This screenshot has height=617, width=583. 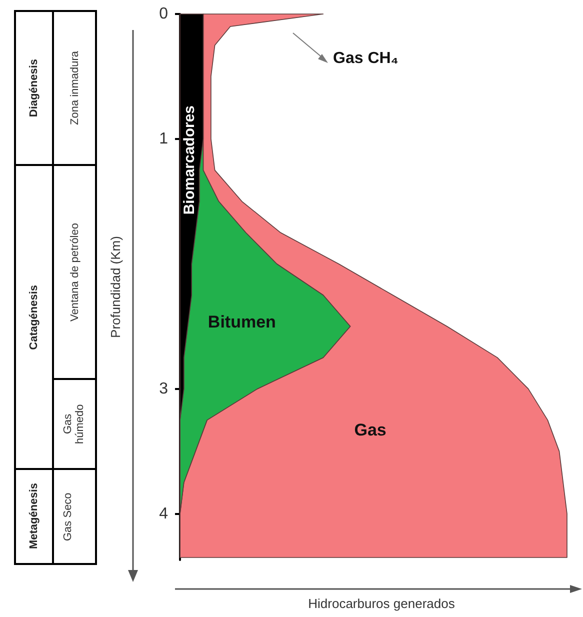 I want to click on text: Metagénesis, so click(x=34, y=516).